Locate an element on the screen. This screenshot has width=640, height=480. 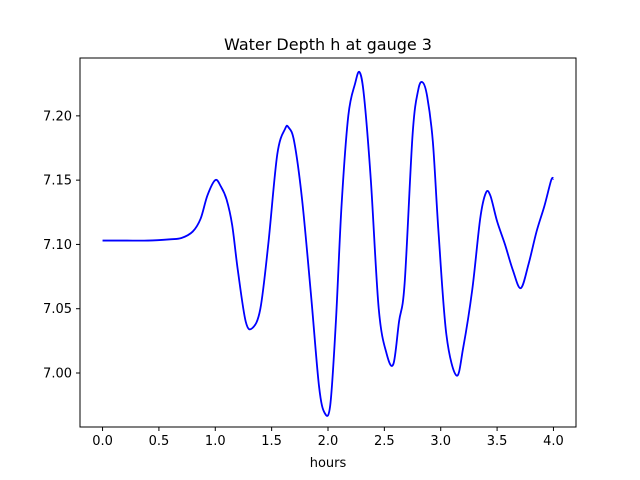
x-axis: 0.0 0.5 1.0 1.5 2.0 2.5 3.0 3.5 4.0 is located at coordinates (328, 438).